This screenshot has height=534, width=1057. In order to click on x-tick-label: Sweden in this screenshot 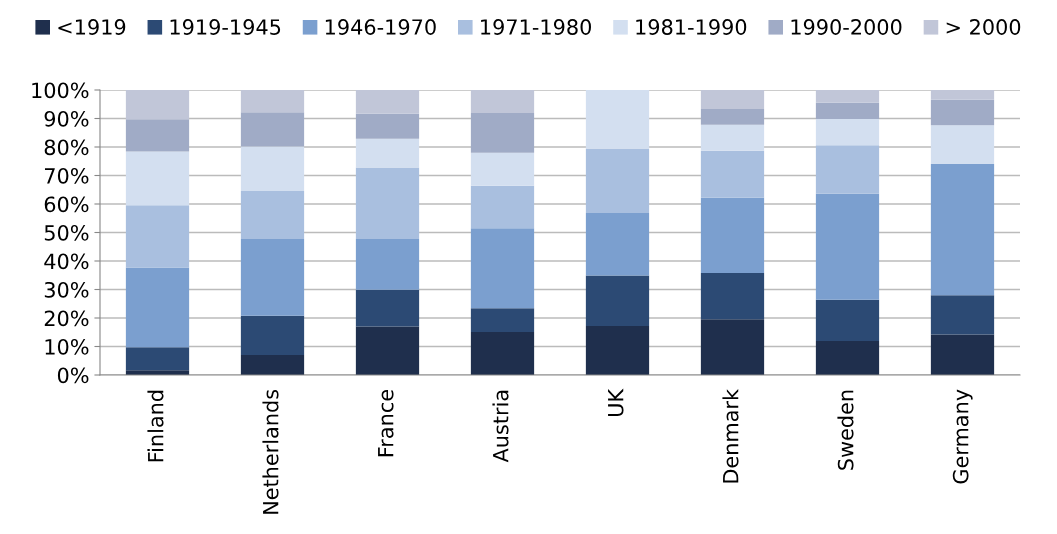, I will do `click(845, 430)`.